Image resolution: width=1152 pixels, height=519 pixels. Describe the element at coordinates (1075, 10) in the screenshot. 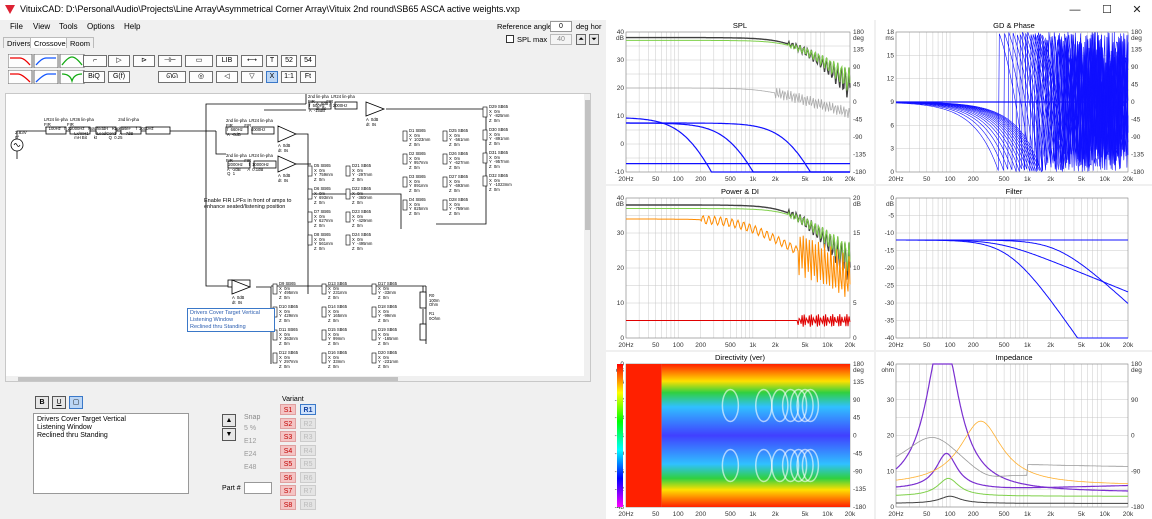

I see `minimize-button: —` at that location.